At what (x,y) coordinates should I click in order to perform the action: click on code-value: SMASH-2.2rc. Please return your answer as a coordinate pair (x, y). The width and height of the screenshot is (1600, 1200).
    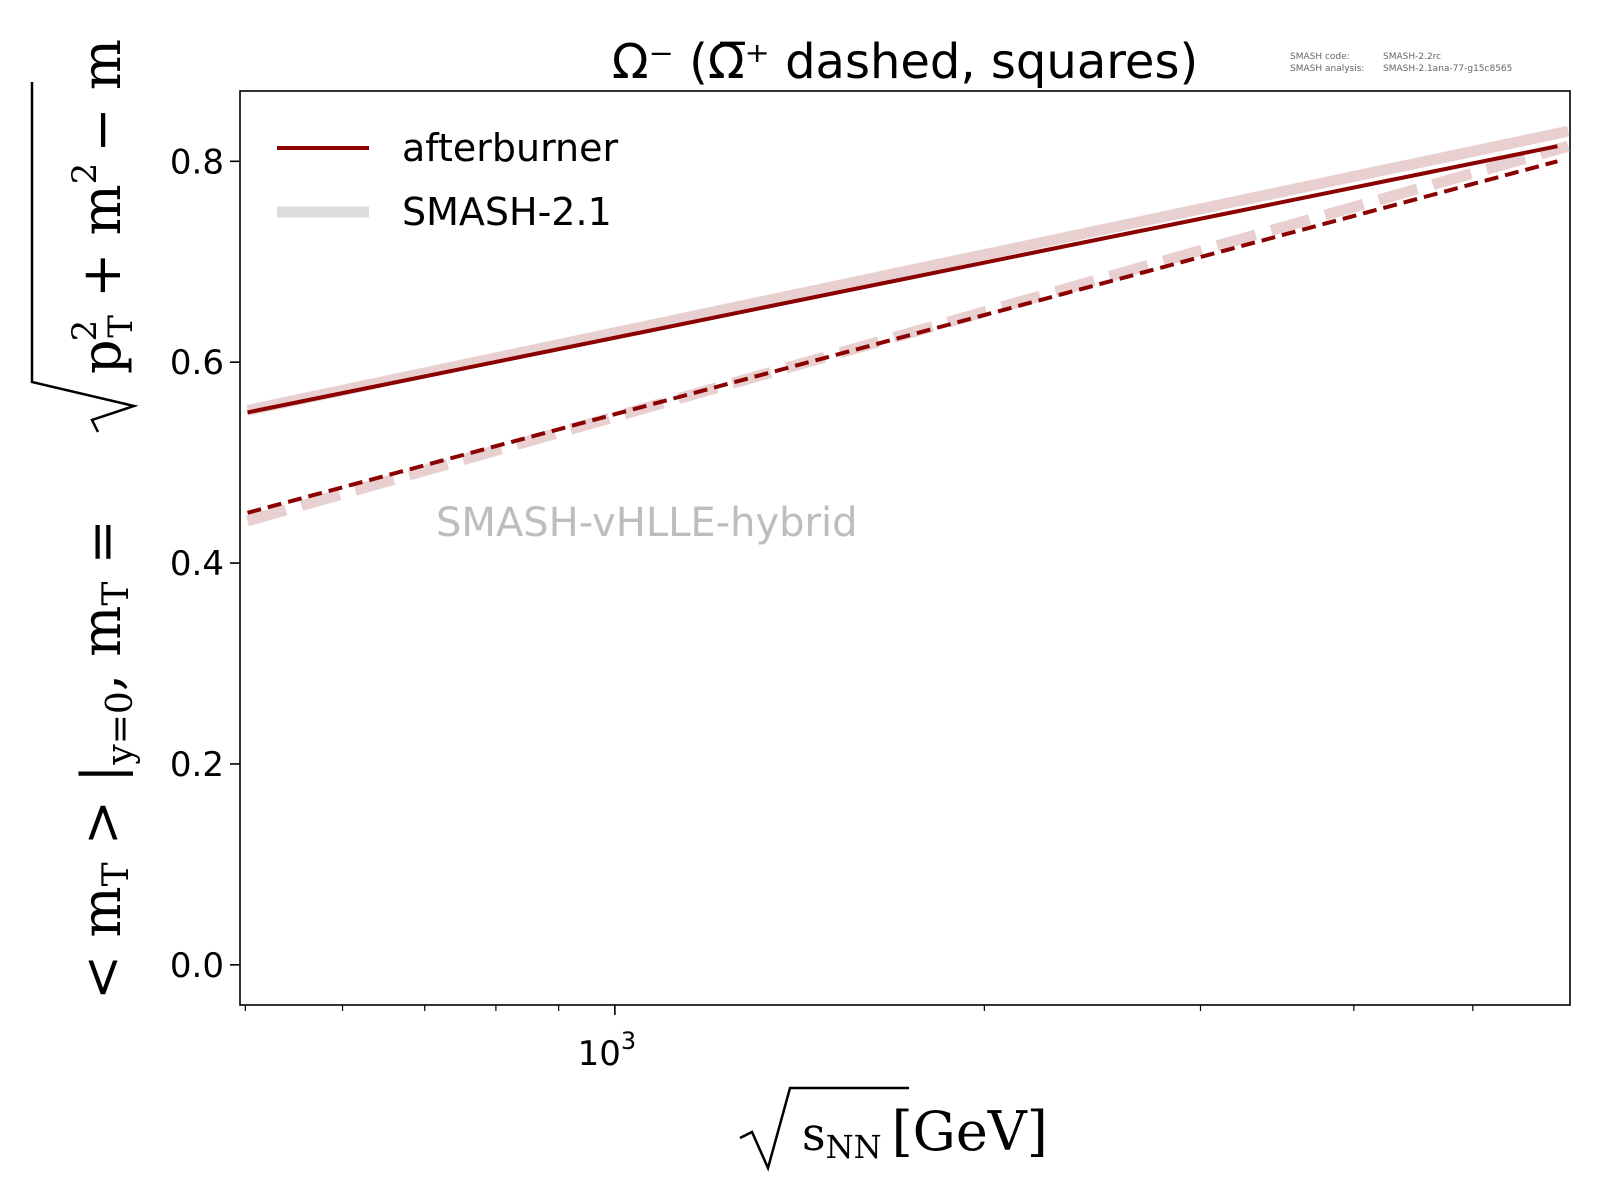
    Looking at the image, I should click on (1412, 57).